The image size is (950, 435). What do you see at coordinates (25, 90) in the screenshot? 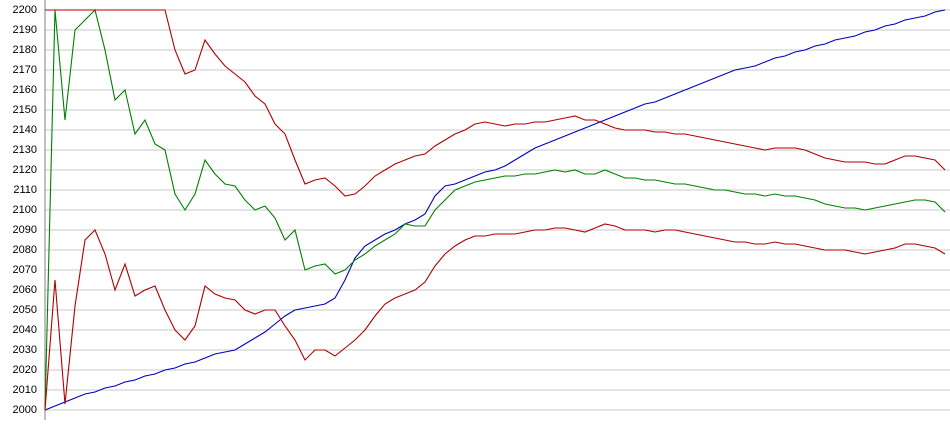
I see `y-tick-label: 2160` at bounding box center [25, 90].